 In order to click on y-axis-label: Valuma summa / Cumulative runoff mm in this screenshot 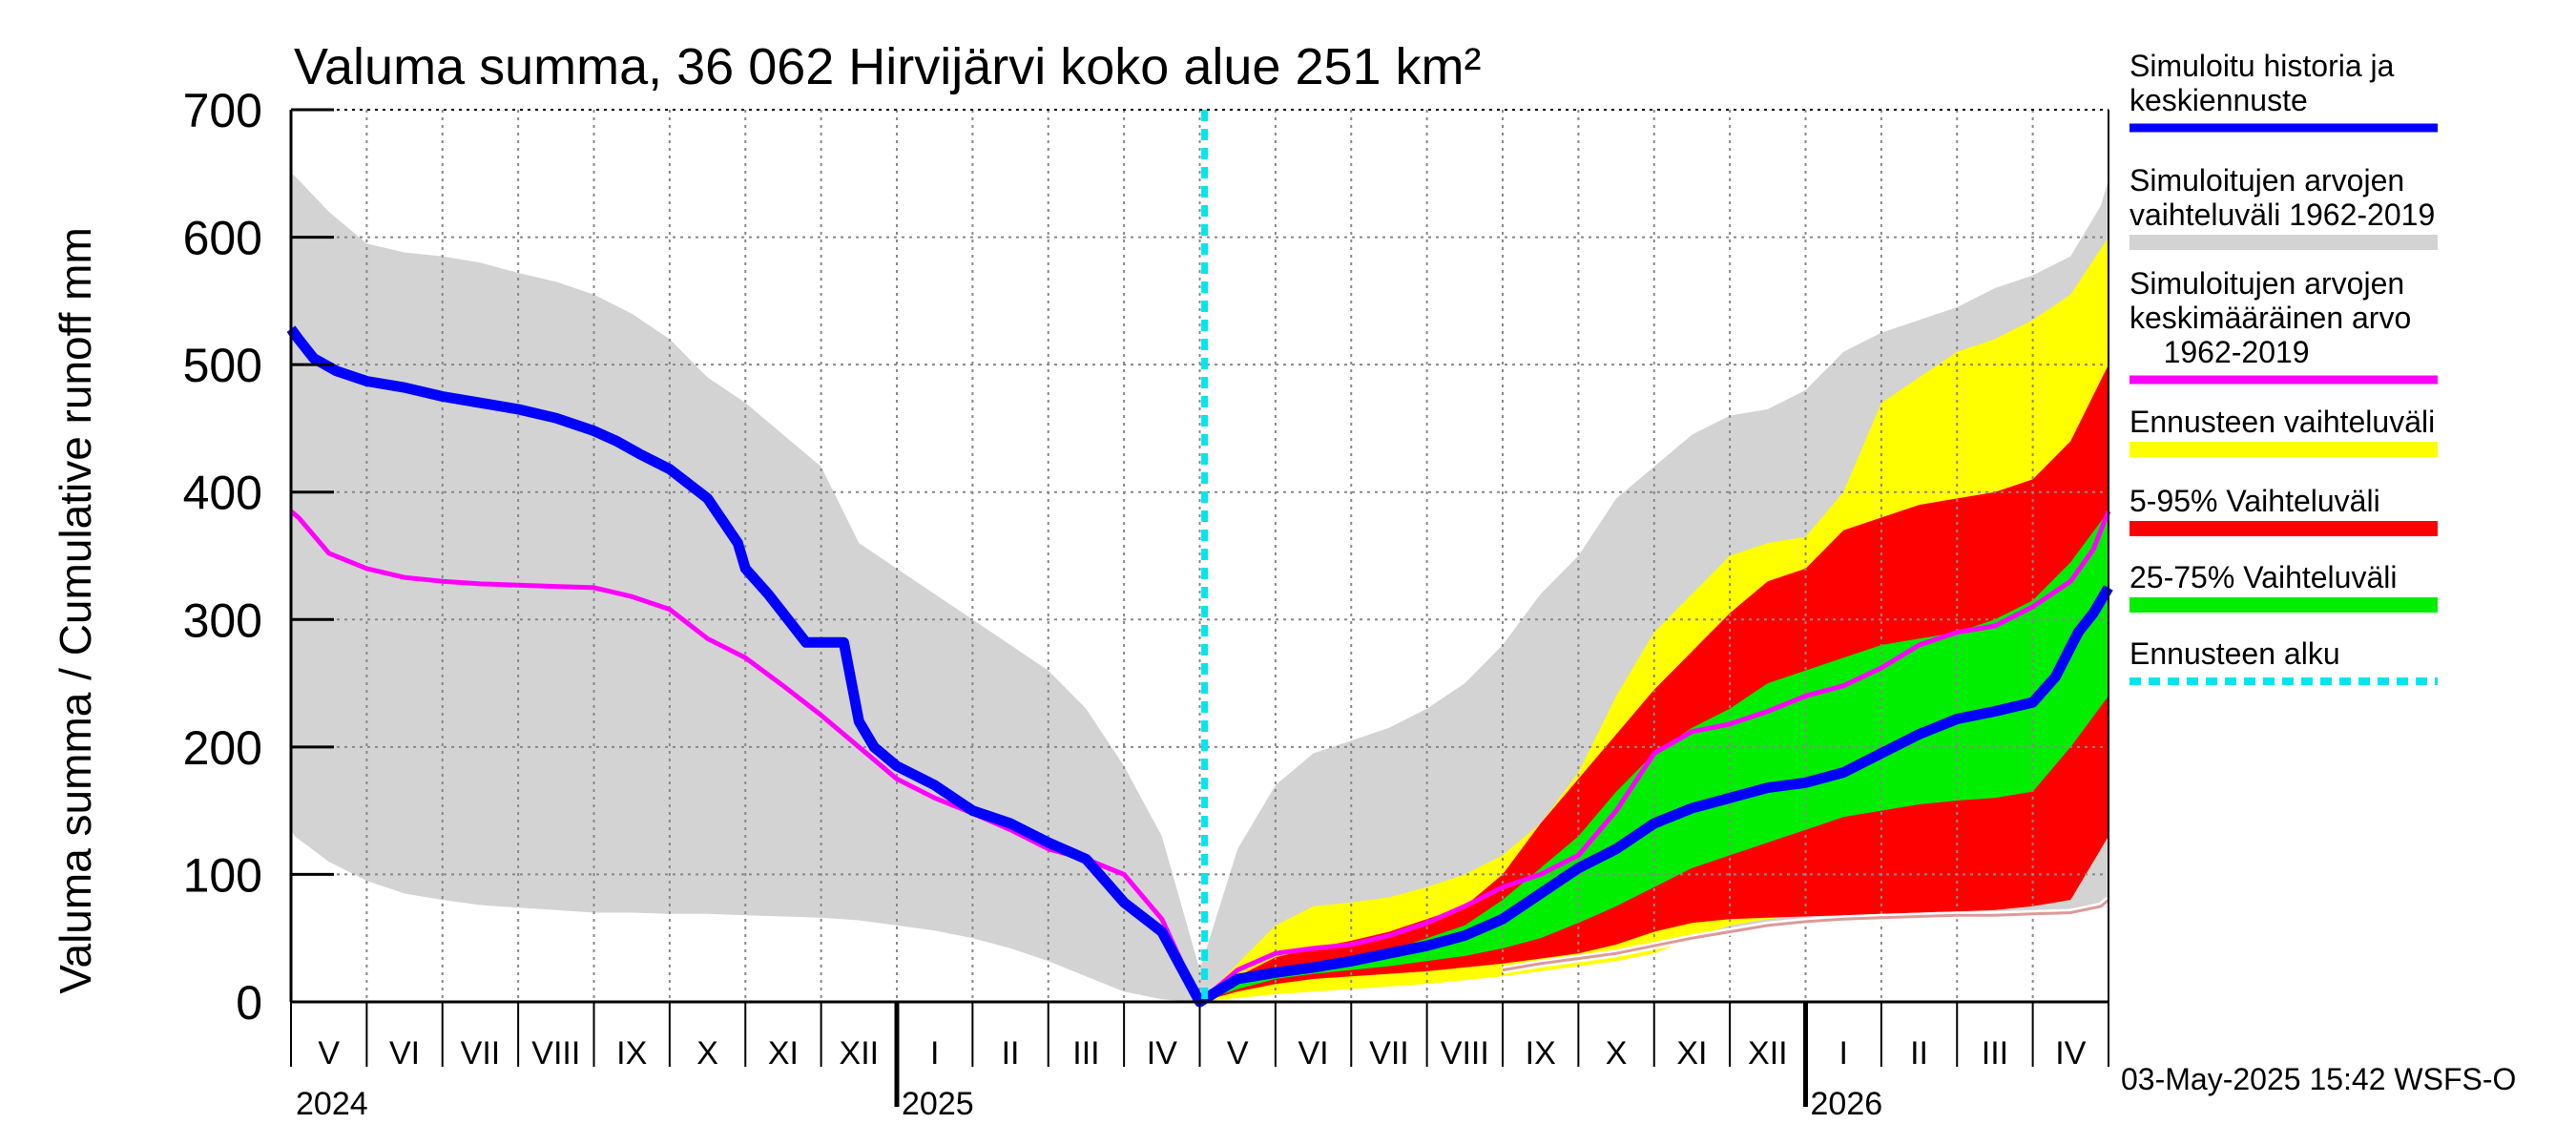, I will do `click(75, 611)`.